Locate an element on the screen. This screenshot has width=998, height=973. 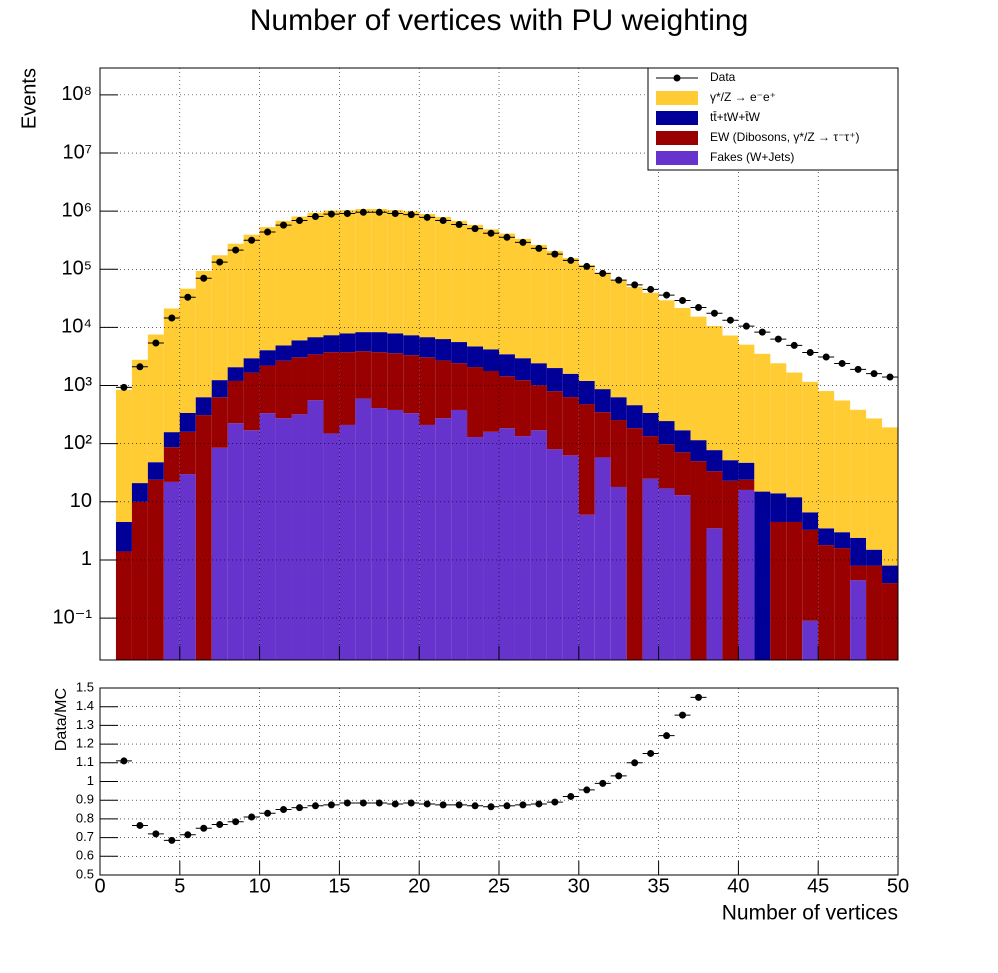
y-tick-label: 10⁷ is located at coordinates (77, 152).